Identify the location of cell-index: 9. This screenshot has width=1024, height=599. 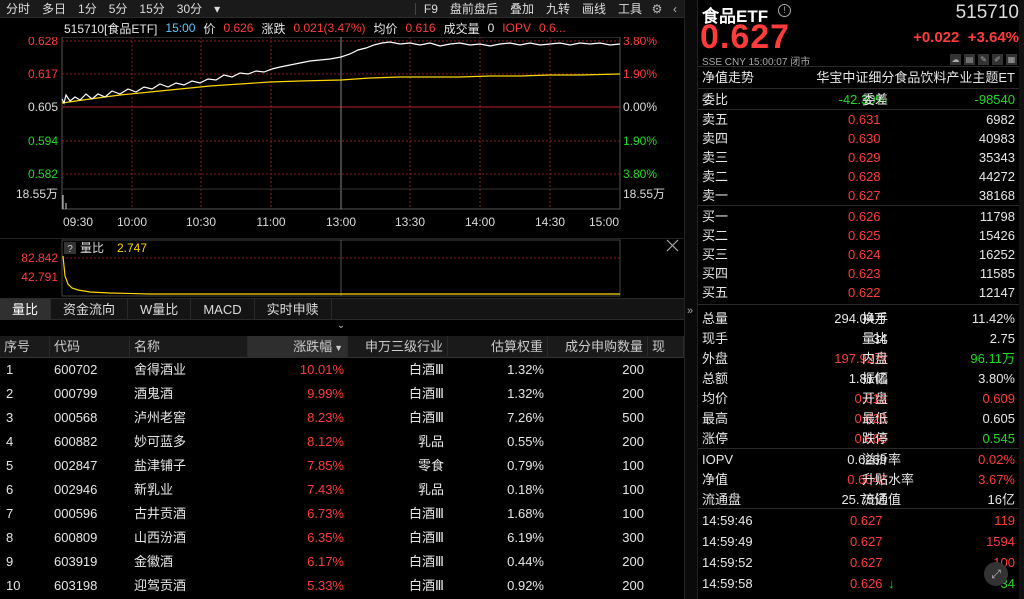
(10, 561).